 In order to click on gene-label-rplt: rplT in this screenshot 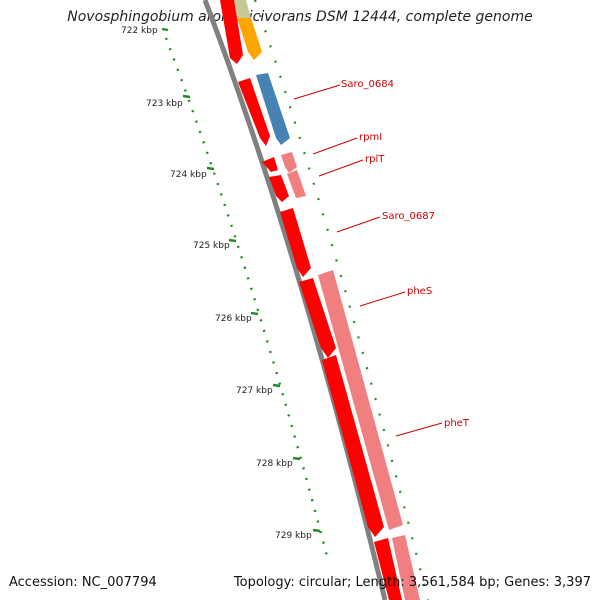, I will do `click(375, 159)`.